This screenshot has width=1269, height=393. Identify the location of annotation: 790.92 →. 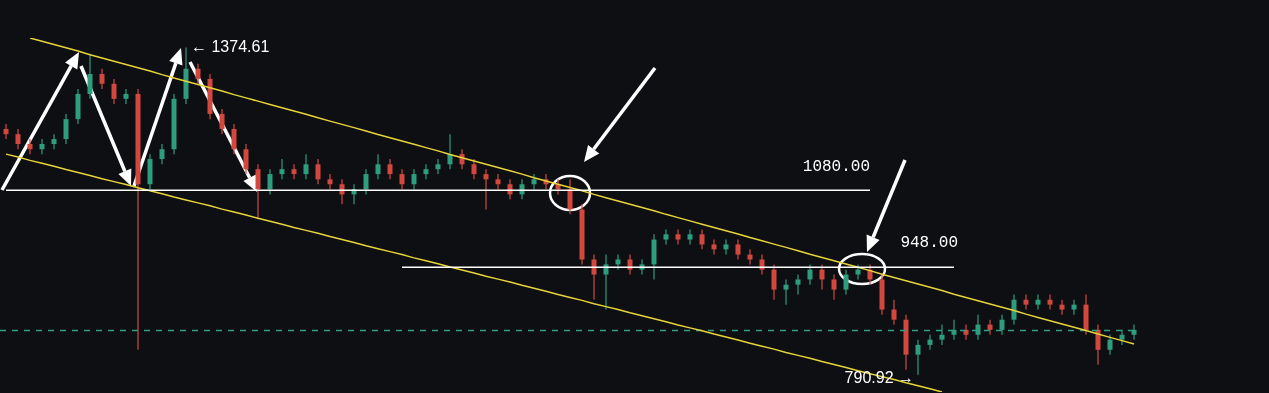
(879, 377).